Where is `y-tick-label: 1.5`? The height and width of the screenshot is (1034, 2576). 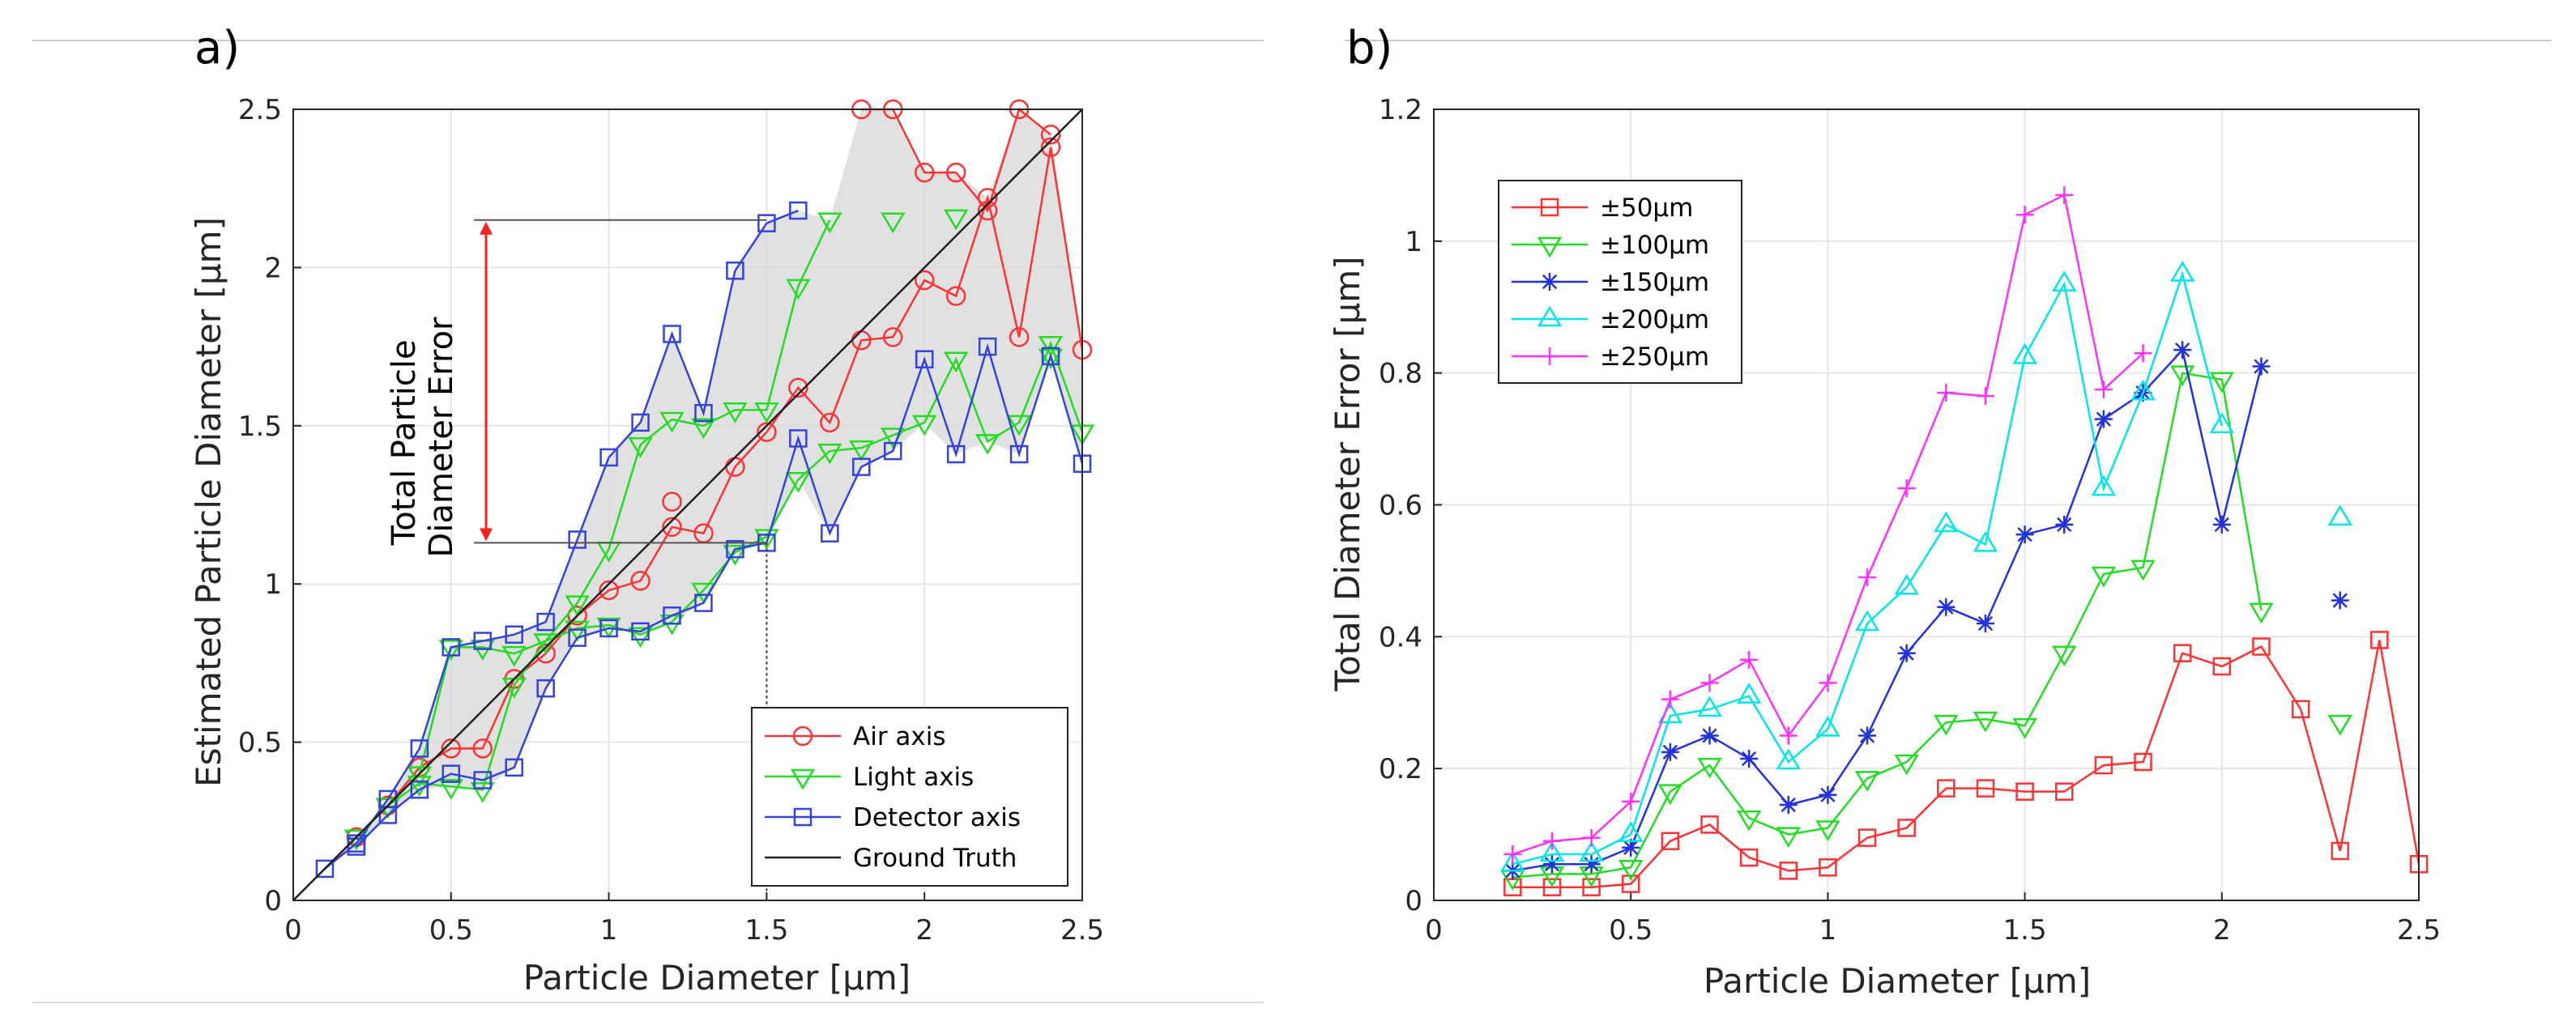 y-tick-label: 1.5 is located at coordinates (260, 427).